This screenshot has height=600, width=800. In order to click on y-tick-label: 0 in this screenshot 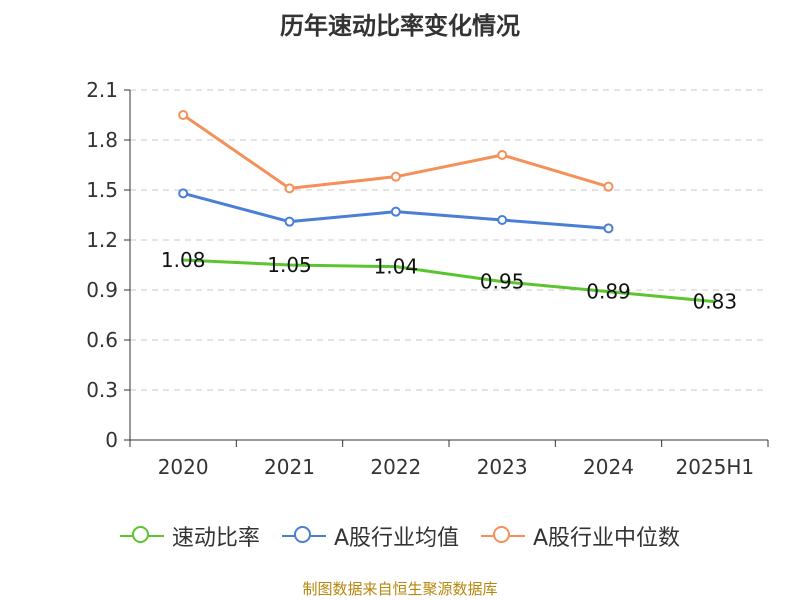, I will do `click(111, 440)`.